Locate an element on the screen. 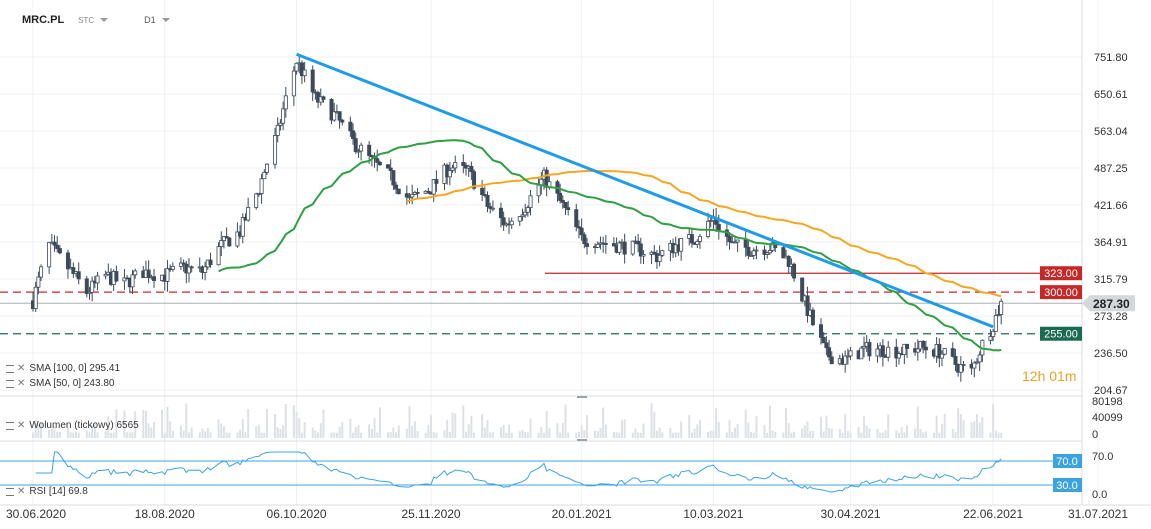 This screenshot has width=1151, height=529. legend-volume: ✕ Wolumen (tickowy) 6565 is located at coordinates (72, 425).